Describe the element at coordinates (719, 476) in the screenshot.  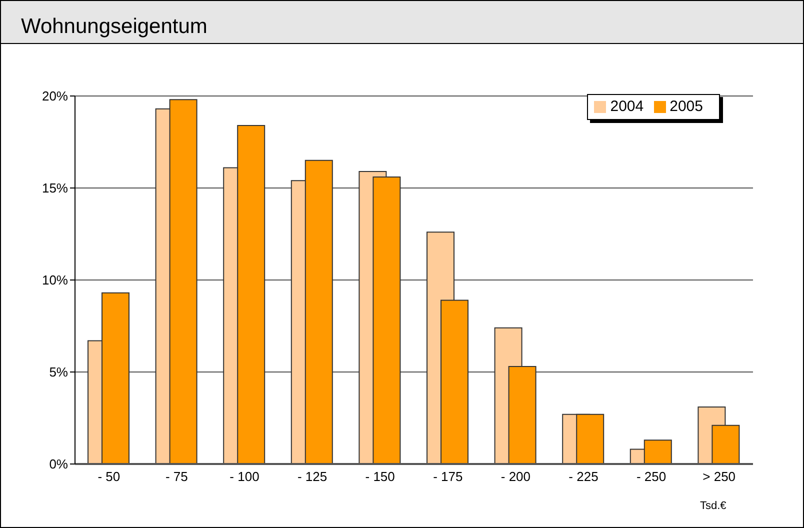
I see `x-tick-label: > 250` at that location.